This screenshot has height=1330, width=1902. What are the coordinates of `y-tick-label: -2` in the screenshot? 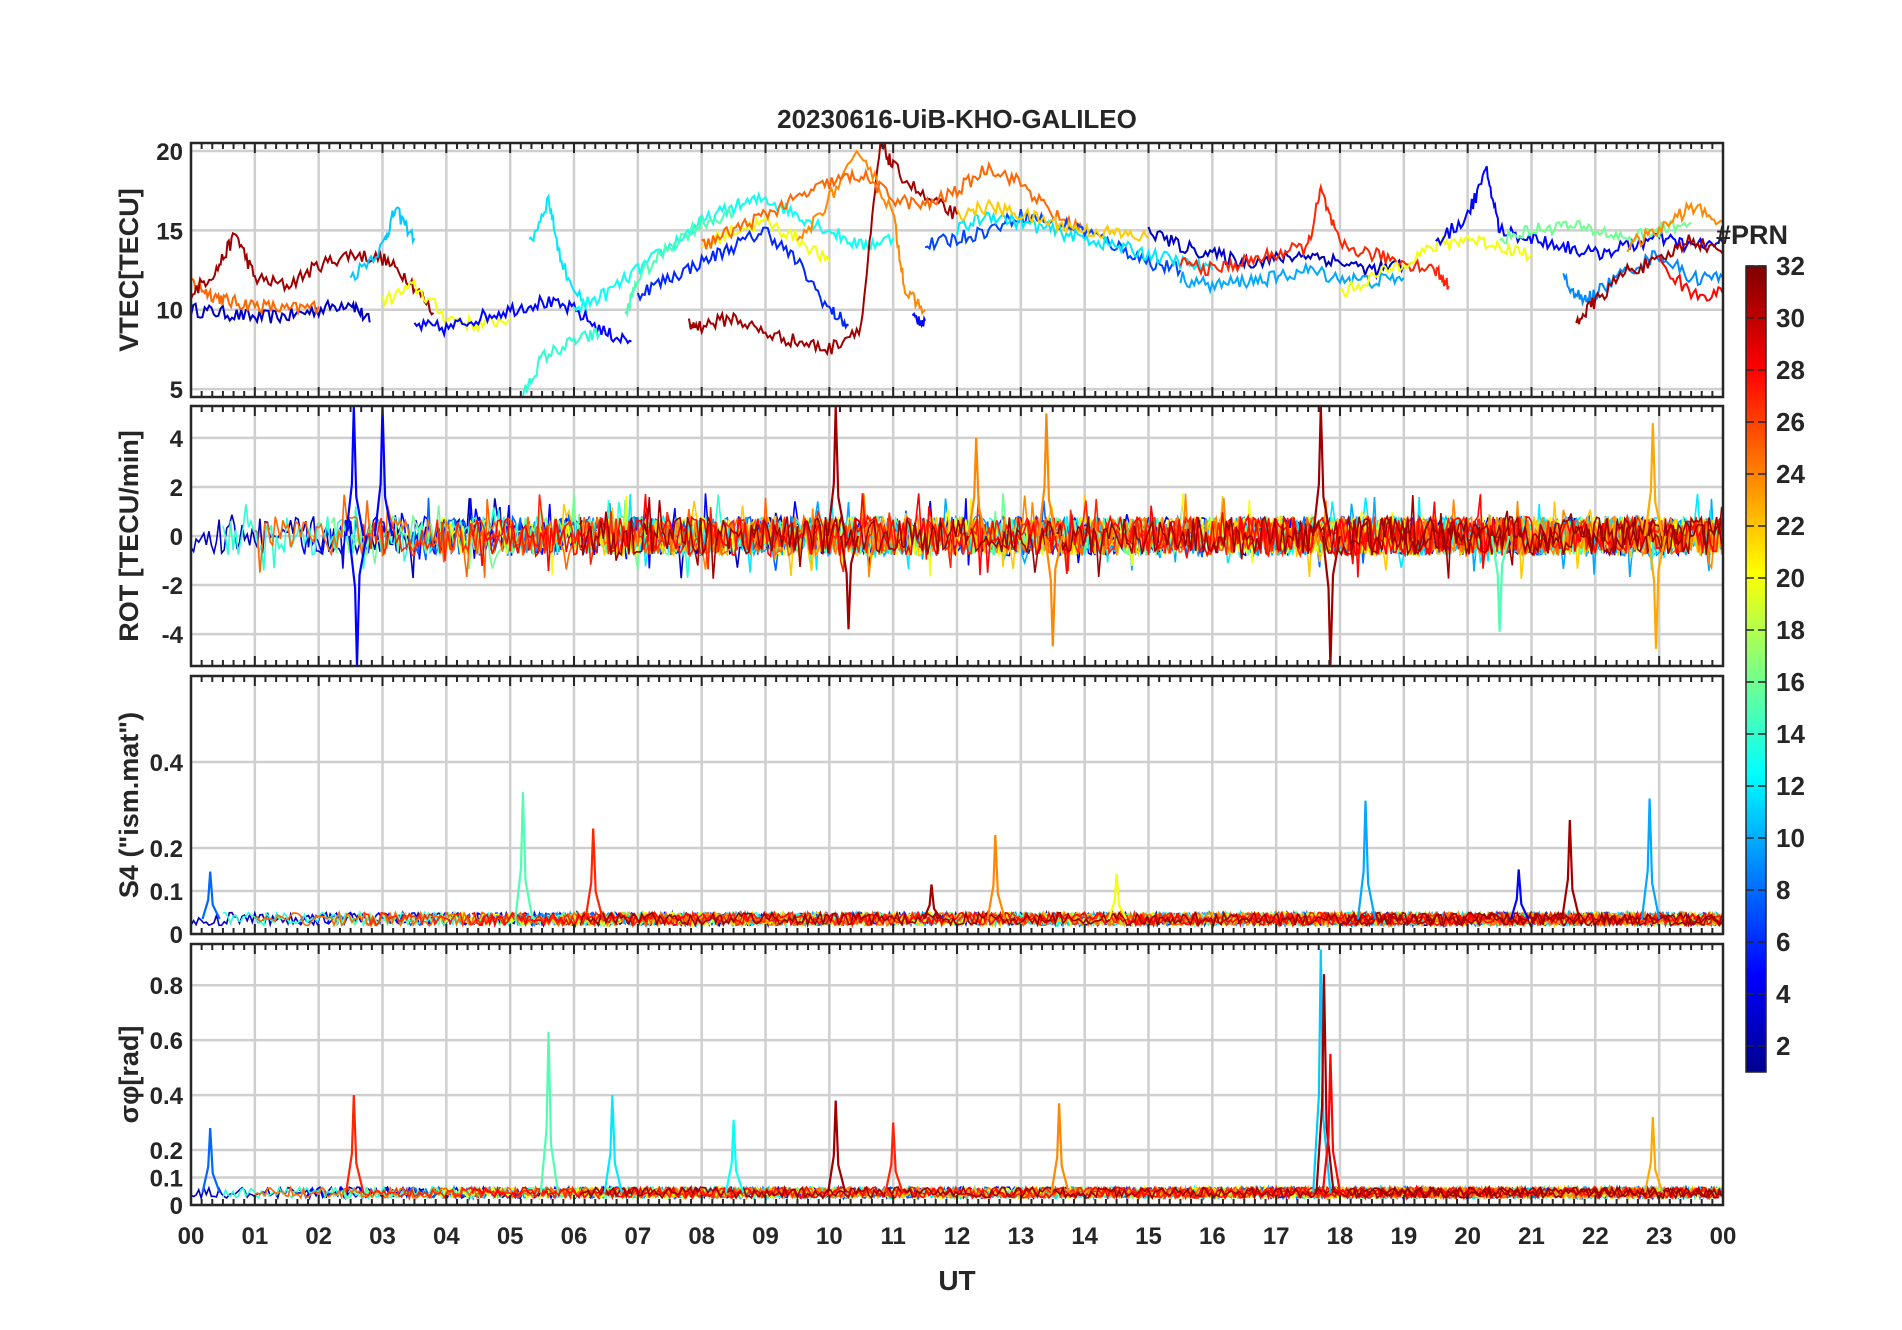 It's located at (172, 586).